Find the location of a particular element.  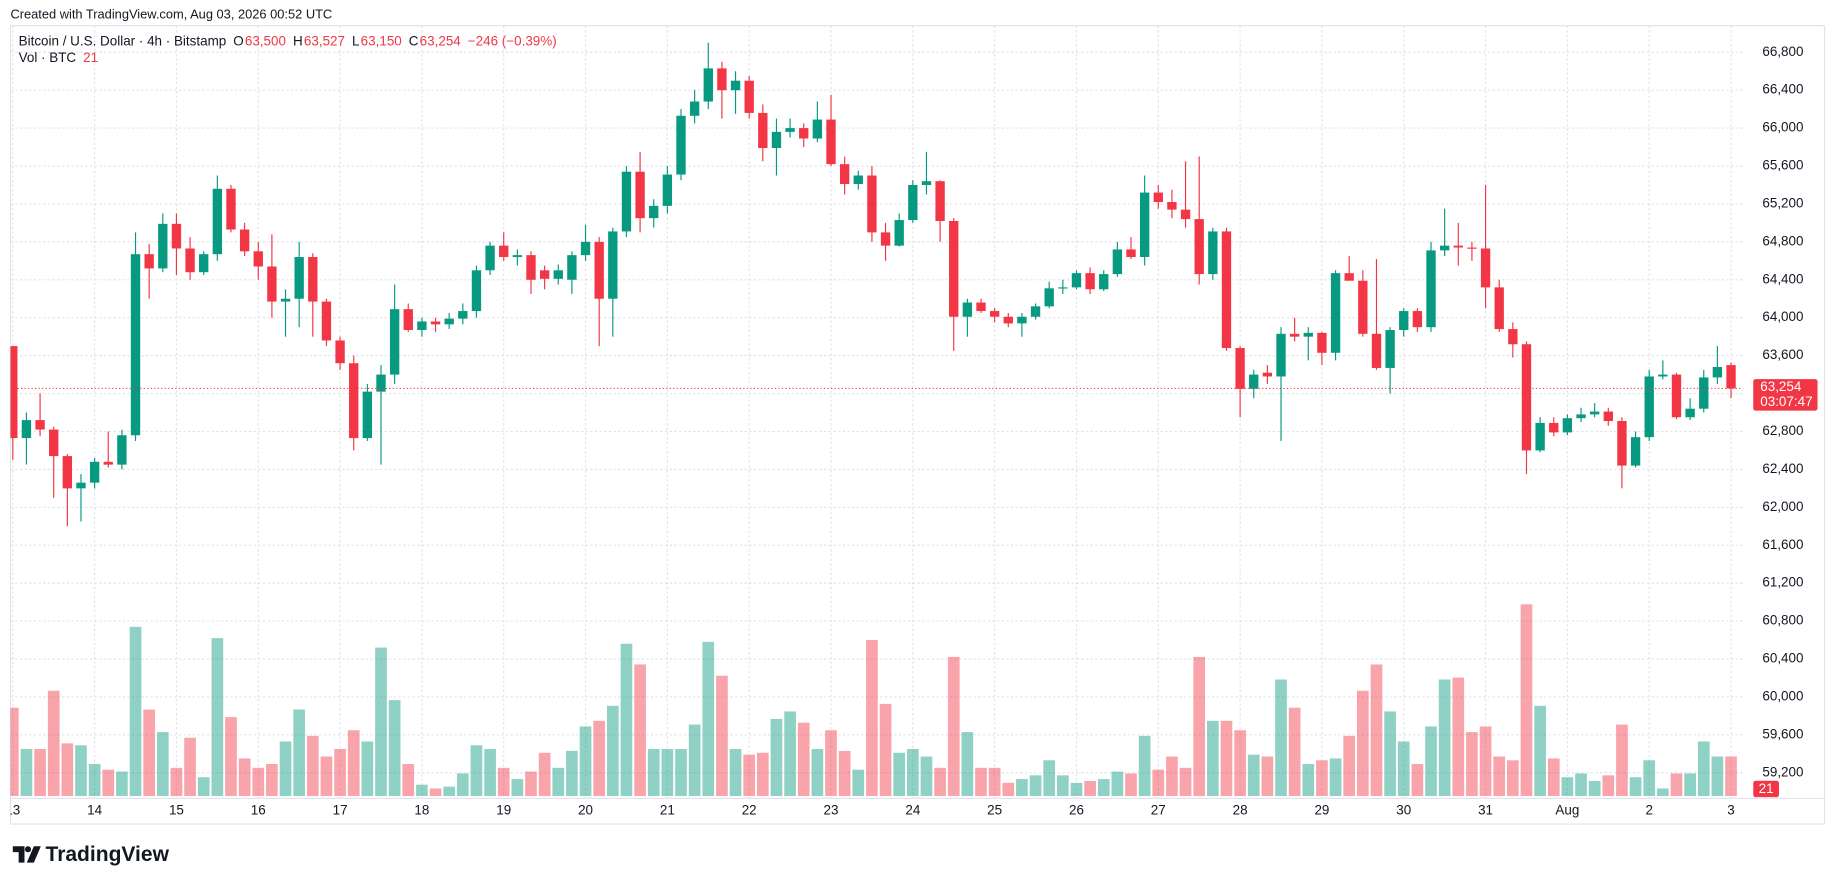

volume-legend-label: Vol · BTC is located at coordinates (48, 57).